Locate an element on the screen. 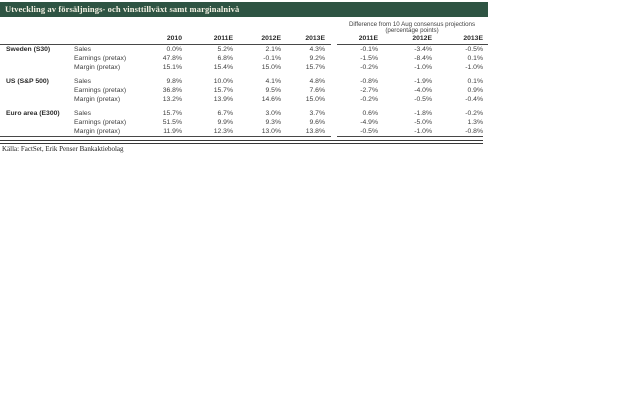 Image resolution: width=640 pixels, height=403 pixels. diff-value-cell: -1.8% is located at coordinates (423, 113).